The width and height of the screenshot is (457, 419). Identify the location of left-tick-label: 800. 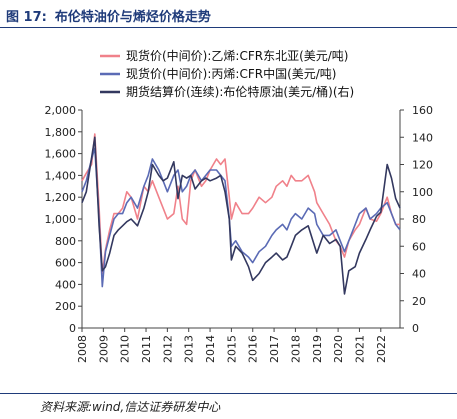
(65, 241).